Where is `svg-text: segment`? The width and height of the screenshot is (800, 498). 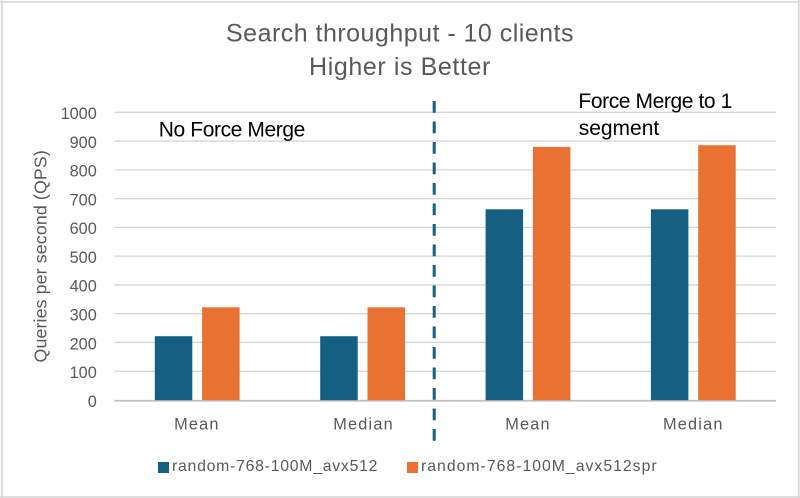 svg-text: segment is located at coordinates (619, 128).